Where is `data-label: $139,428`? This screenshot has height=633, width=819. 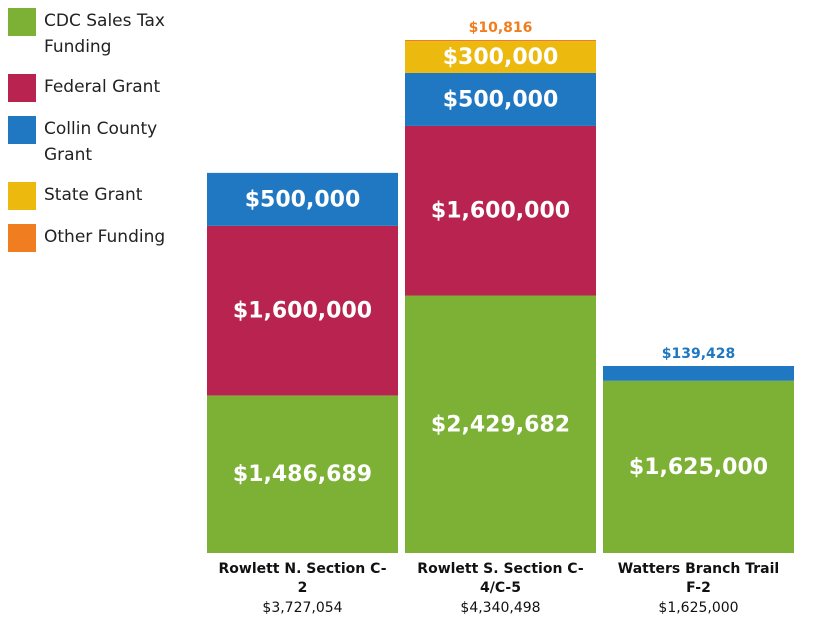 data-label: $139,428 is located at coordinates (699, 354).